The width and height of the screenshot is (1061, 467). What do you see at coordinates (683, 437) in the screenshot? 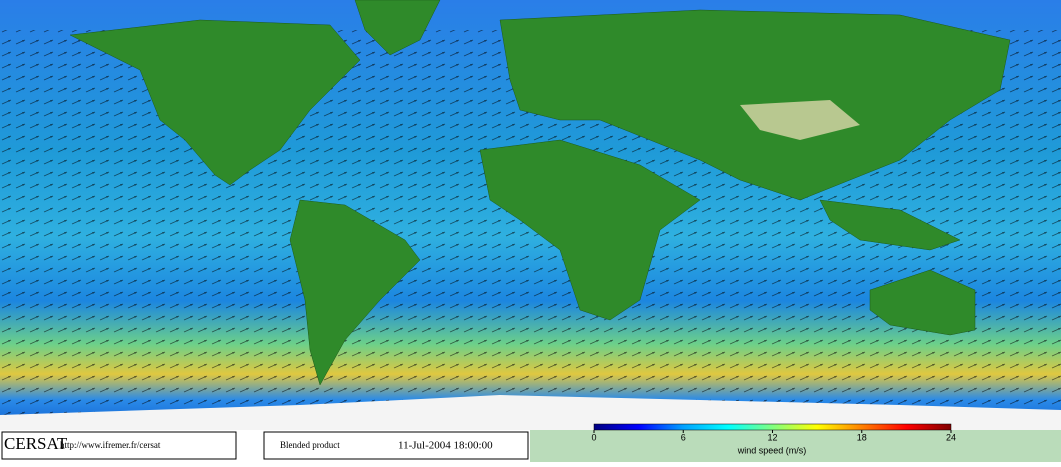
I see `colorbar-tick-label: 6` at bounding box center [683, 437].